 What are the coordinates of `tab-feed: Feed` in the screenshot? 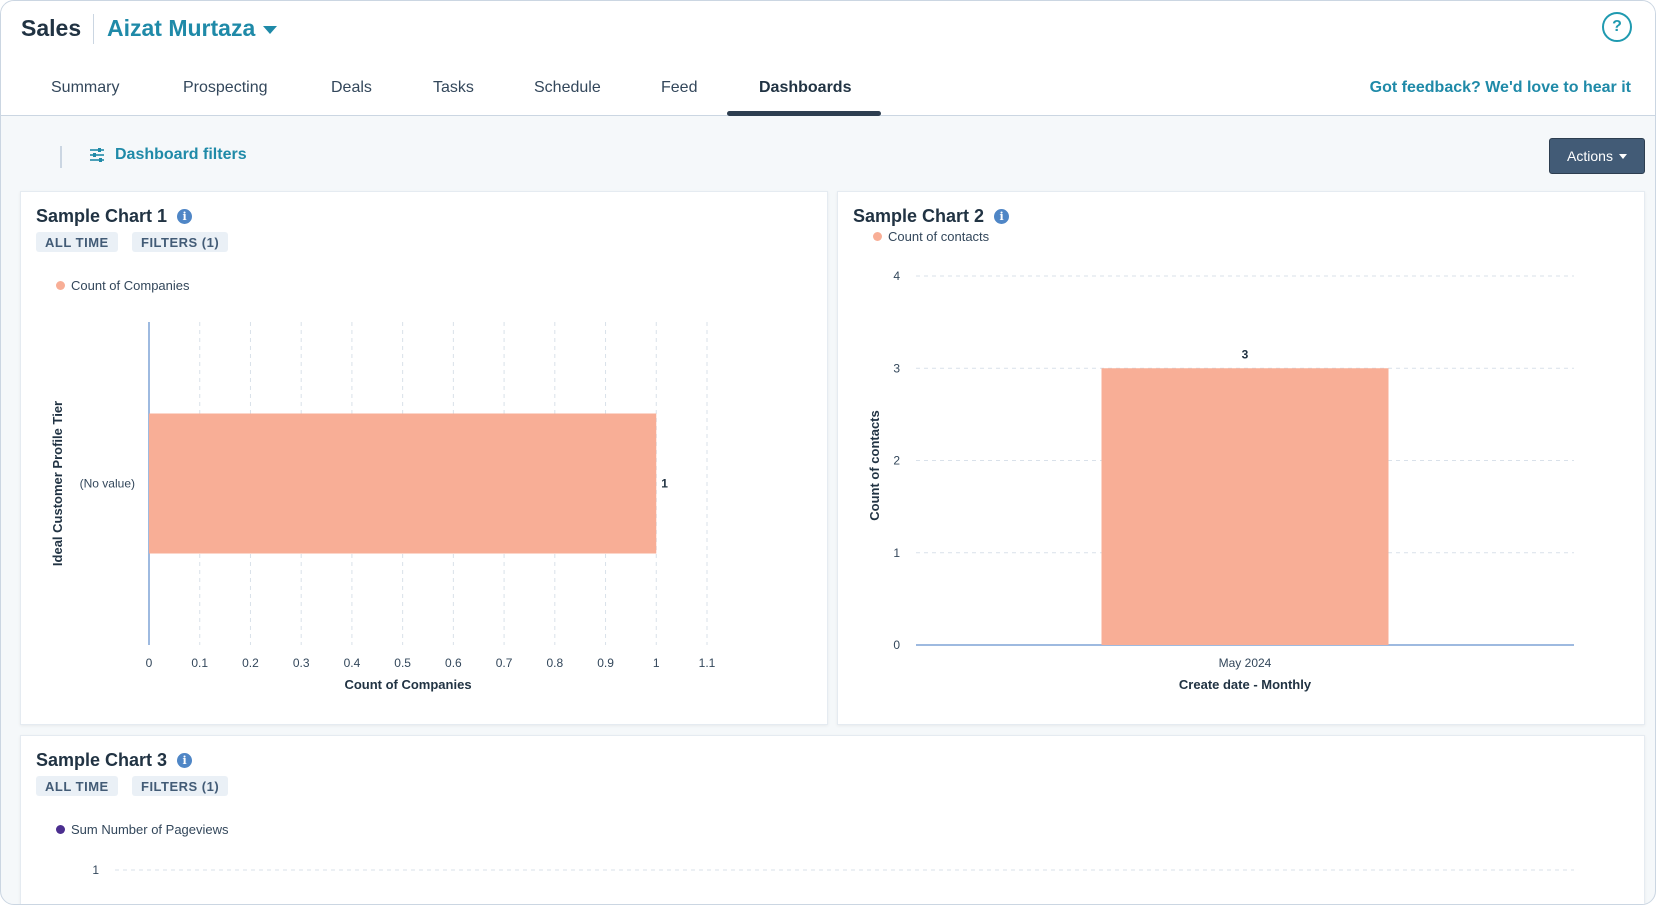 It's located at (679, 87).